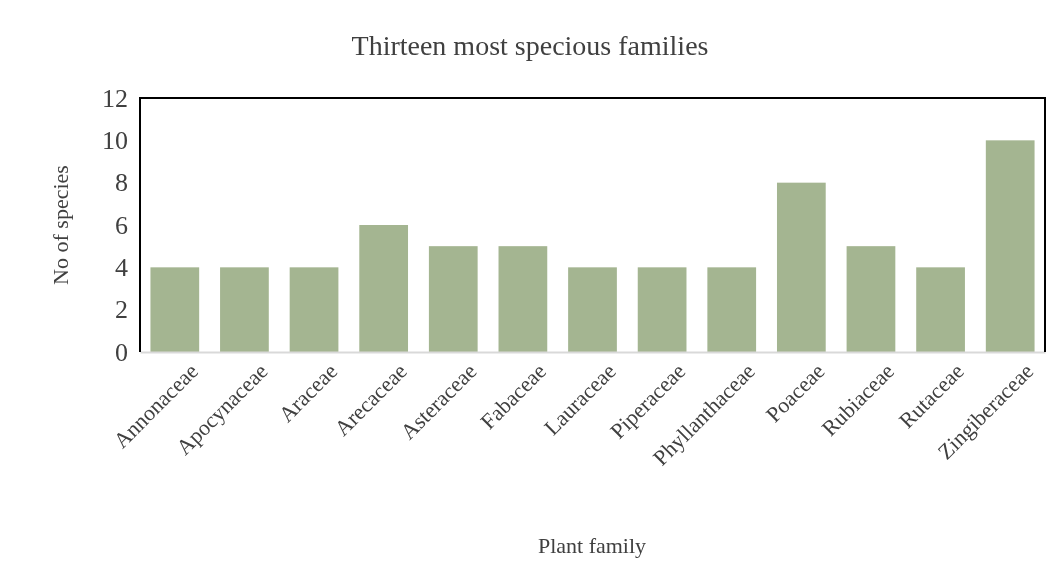  I want to click on y-tick-label: 4, so click(121, 268).